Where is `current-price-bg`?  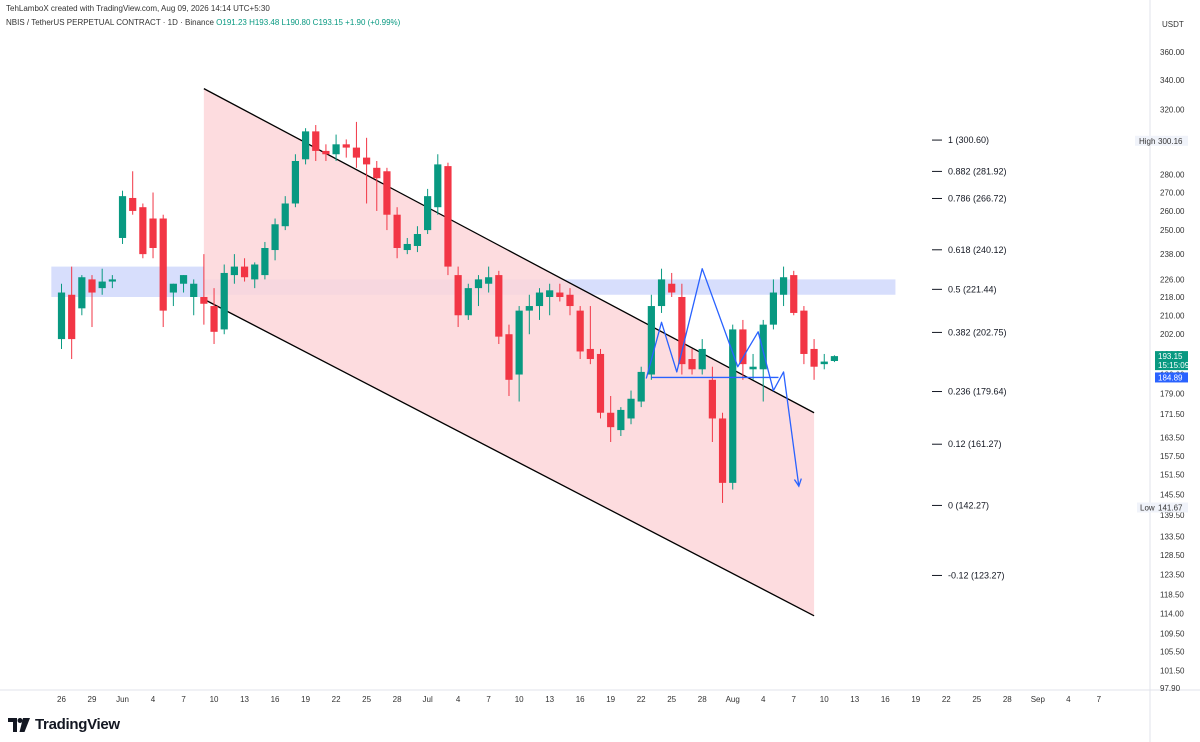
current-price-bg is located at coordinates (1171, 361).